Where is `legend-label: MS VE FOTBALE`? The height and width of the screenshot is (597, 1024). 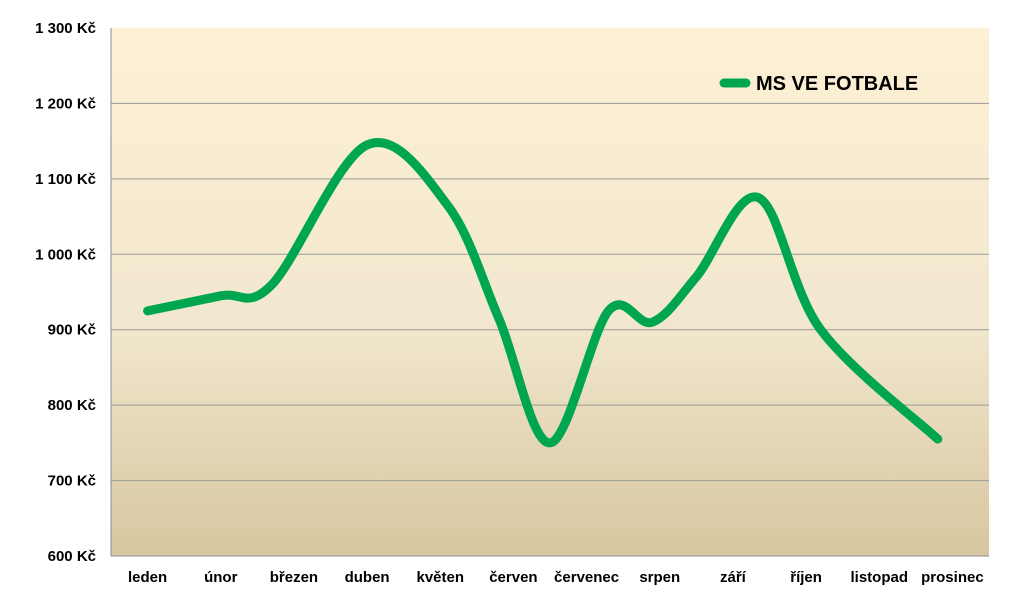 legend-label: MS VE FOTBALE is located at coordinates (837, 84).